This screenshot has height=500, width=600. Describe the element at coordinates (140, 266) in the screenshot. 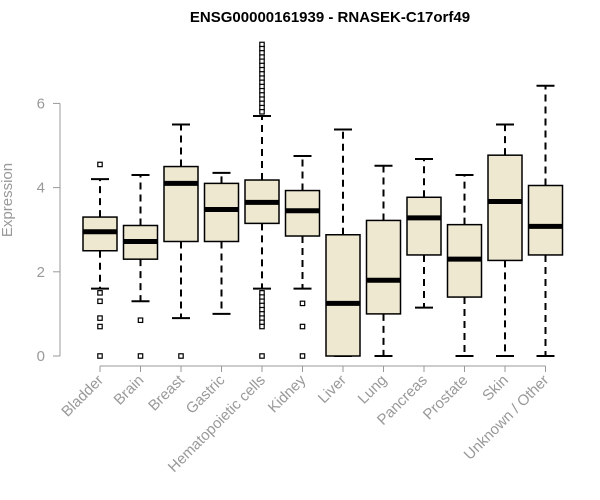

I see `box-brain` at that location.